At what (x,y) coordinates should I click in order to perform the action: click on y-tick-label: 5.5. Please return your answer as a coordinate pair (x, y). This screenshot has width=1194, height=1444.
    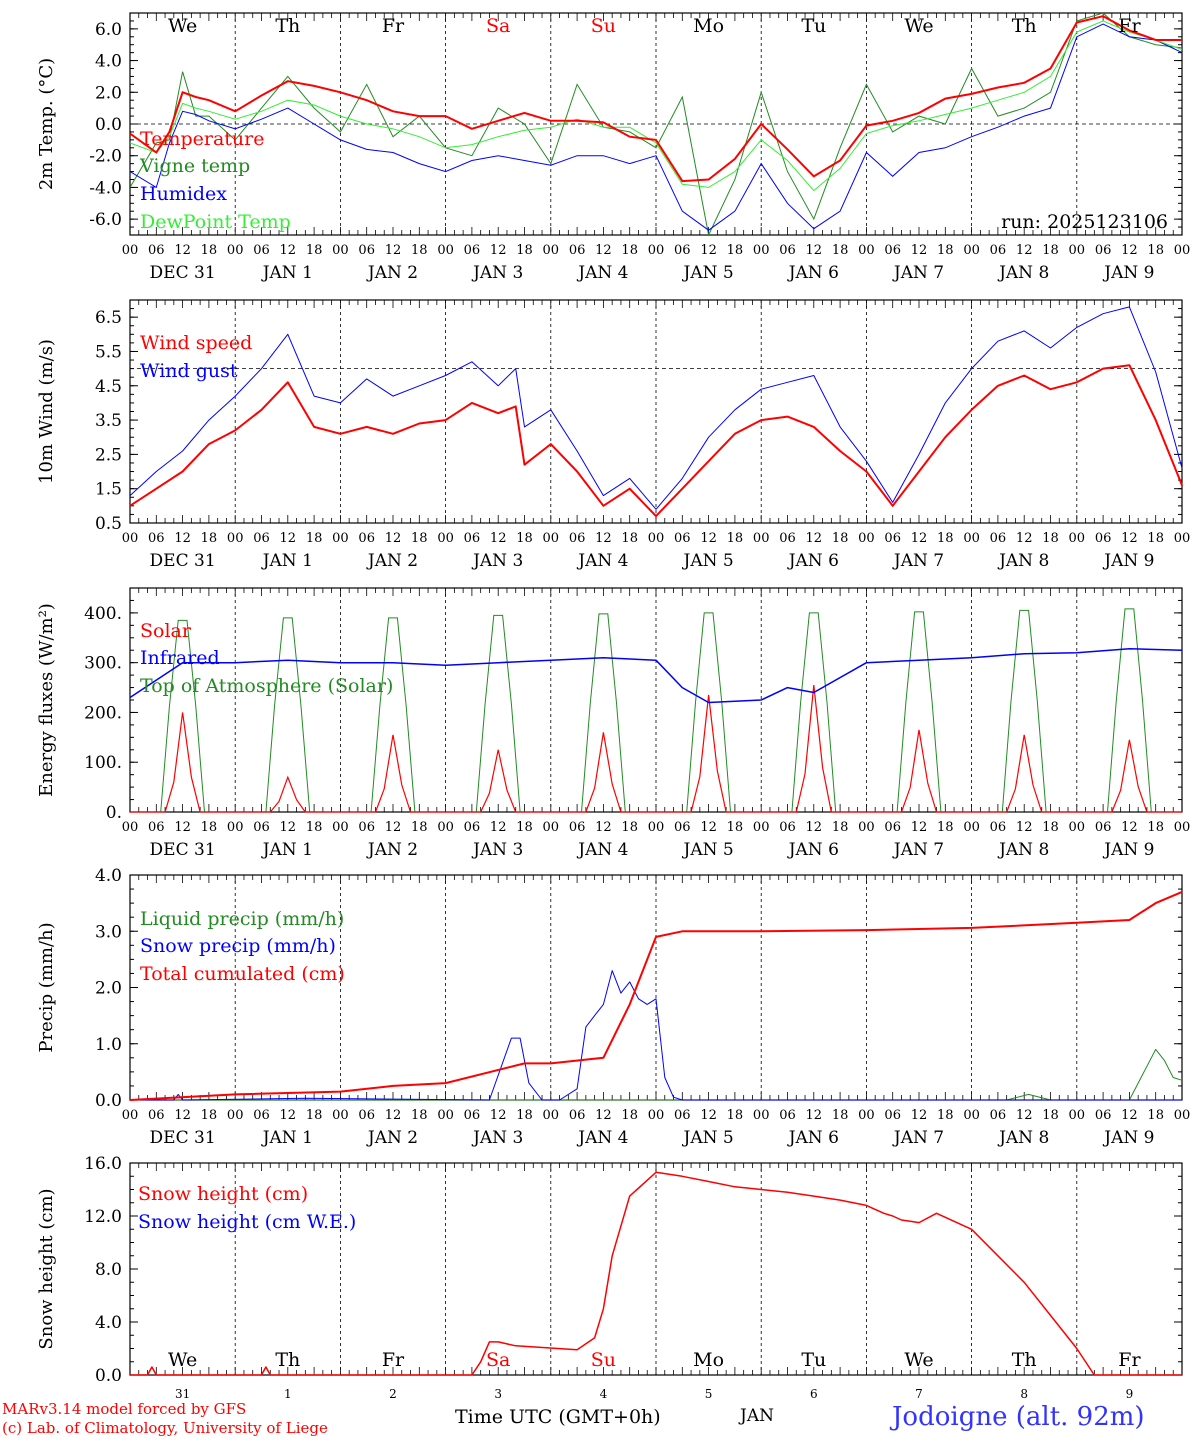
    Looking at the image, I should click on (108, 352).